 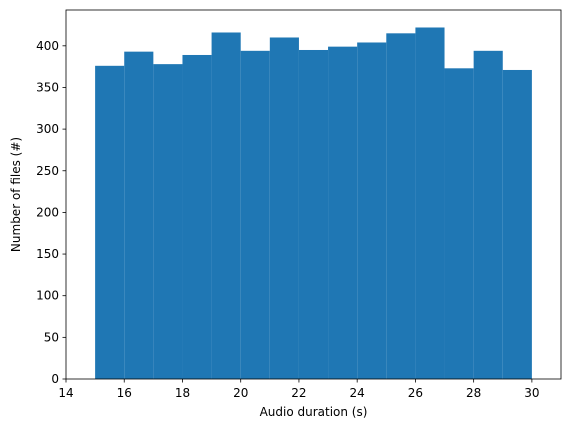 I want to click on x-tick-label: 14, so click(x=65, y=393).